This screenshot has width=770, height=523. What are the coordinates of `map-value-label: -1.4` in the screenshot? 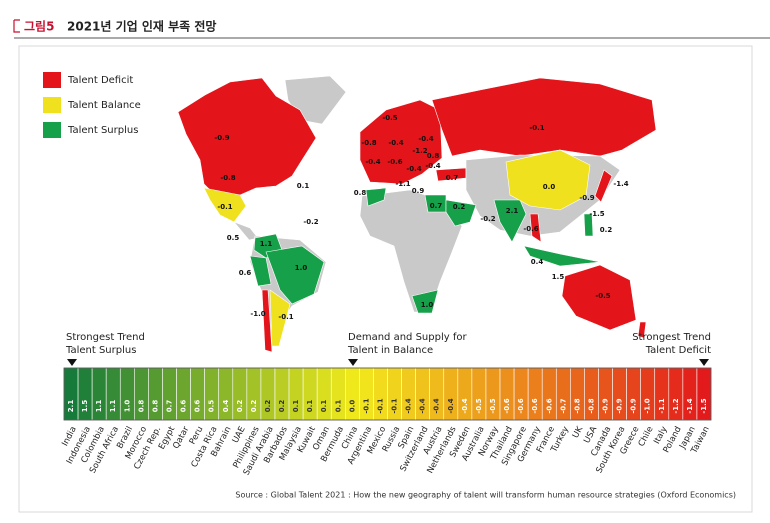 It's located at (620, 184).